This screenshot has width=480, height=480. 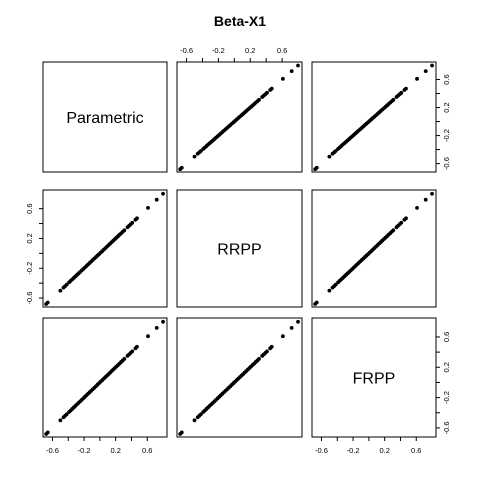 I want to click on variable-label: Parametric, so click(x=104, y=118).